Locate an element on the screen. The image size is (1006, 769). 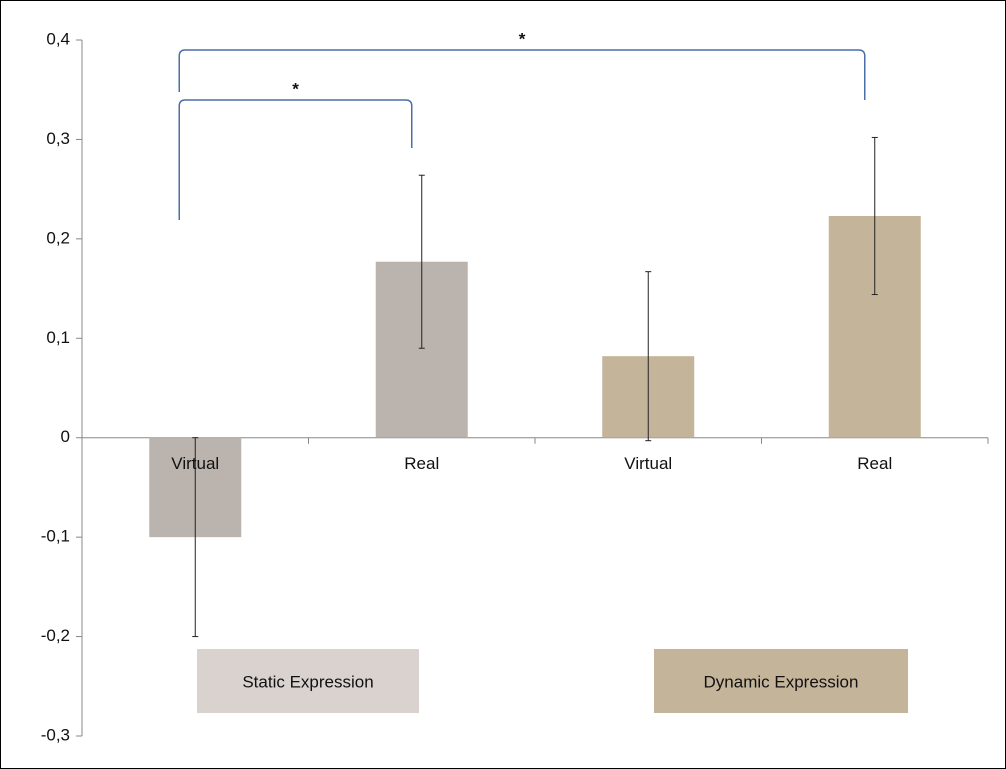
y-tick-label: 0,1 is located at coordinates (58, 337).